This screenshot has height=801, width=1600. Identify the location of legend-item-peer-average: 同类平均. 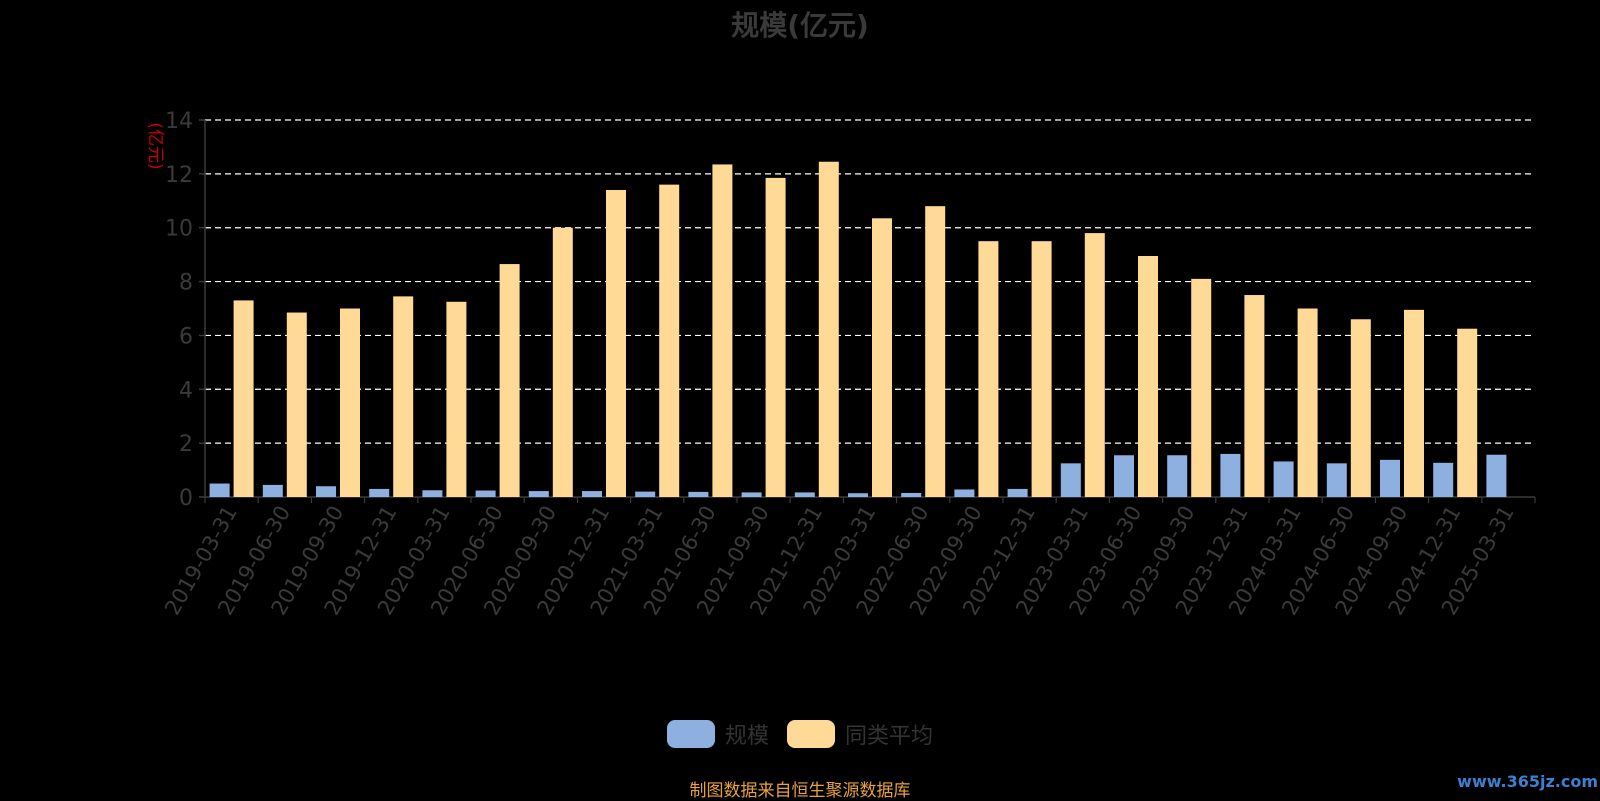
(860, 734).